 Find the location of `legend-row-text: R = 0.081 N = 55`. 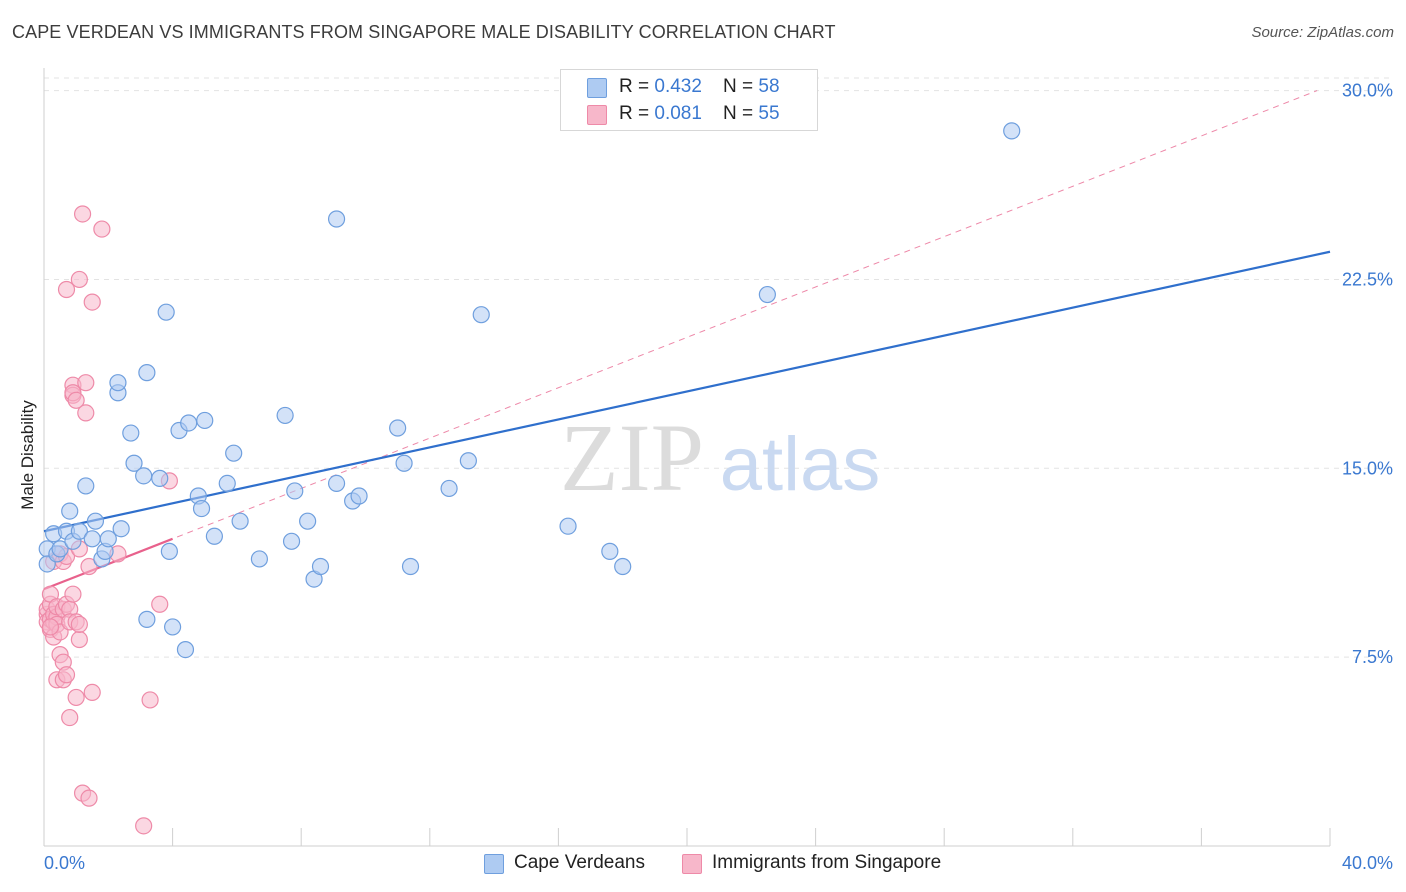

legend-row-text: R = 0.081 N = 55 is located at coordinates (699, 114).